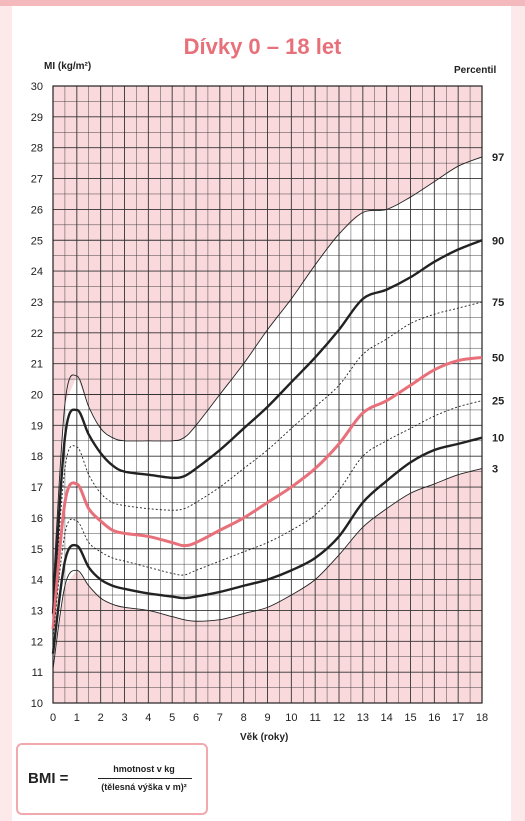 Image resolution: width=525 pixels, height=821 pixels. Describe the element at coordinates (144, 769) in the screenshot. I see `formula-numerator: hmotnost v kg` at that location.